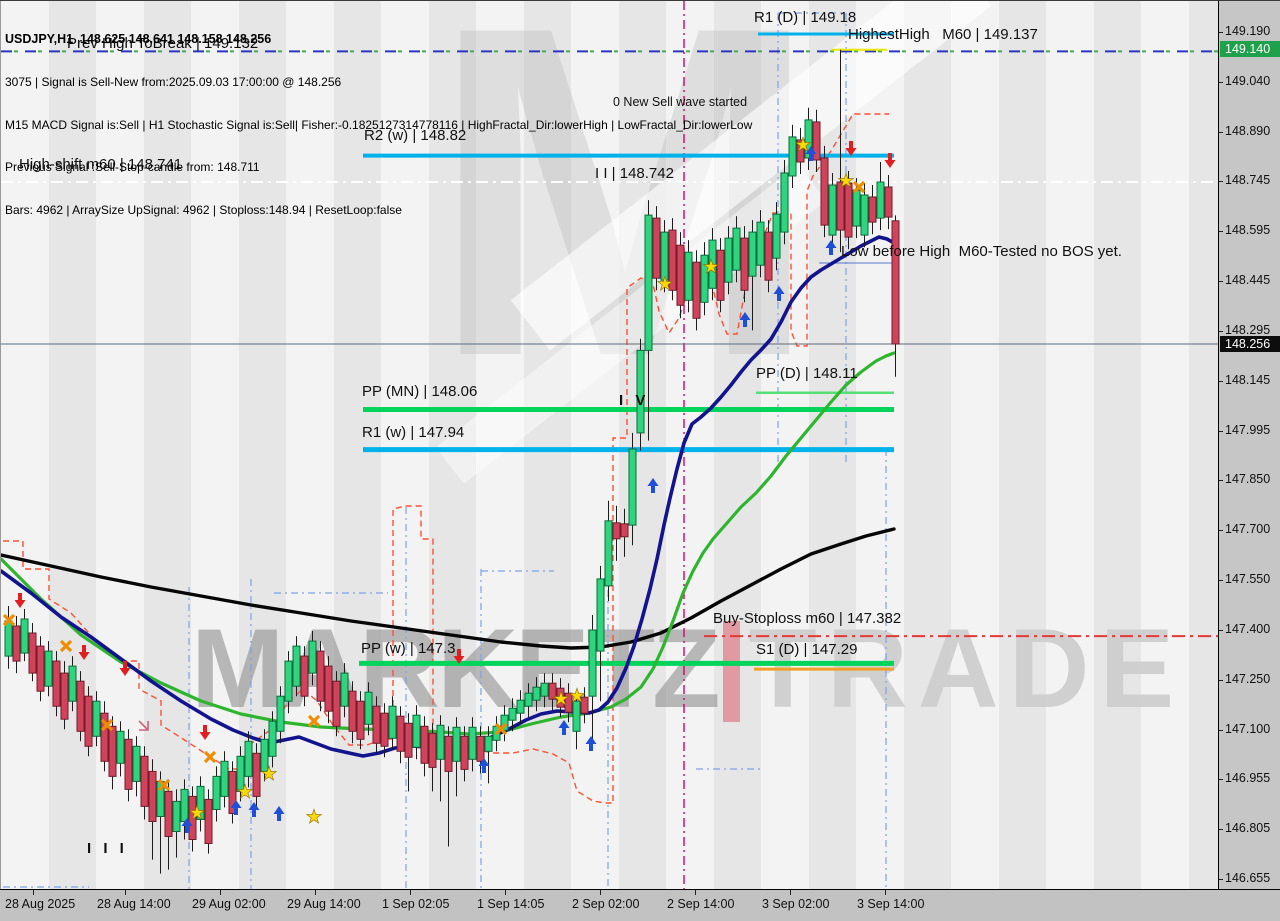 This screenshot has width=1280, height=921. Describe the element at coordinates (1248, 827) in the screenshot. I see `price-tick-label: 146.805` at that location.